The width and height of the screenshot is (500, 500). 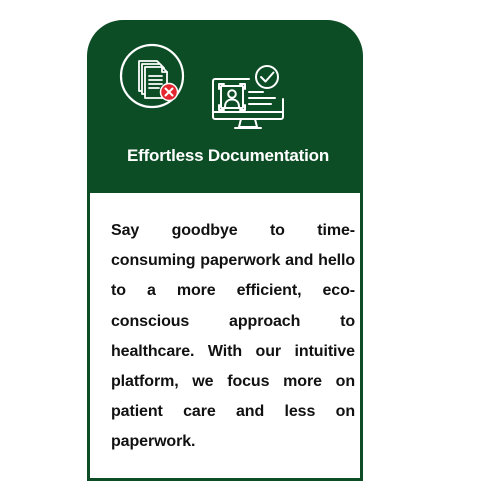 What do you see at coordinates (228, 155) in the screenshot?
I see `card-title: Effortless Documentation` at bounding box center [228, 155].